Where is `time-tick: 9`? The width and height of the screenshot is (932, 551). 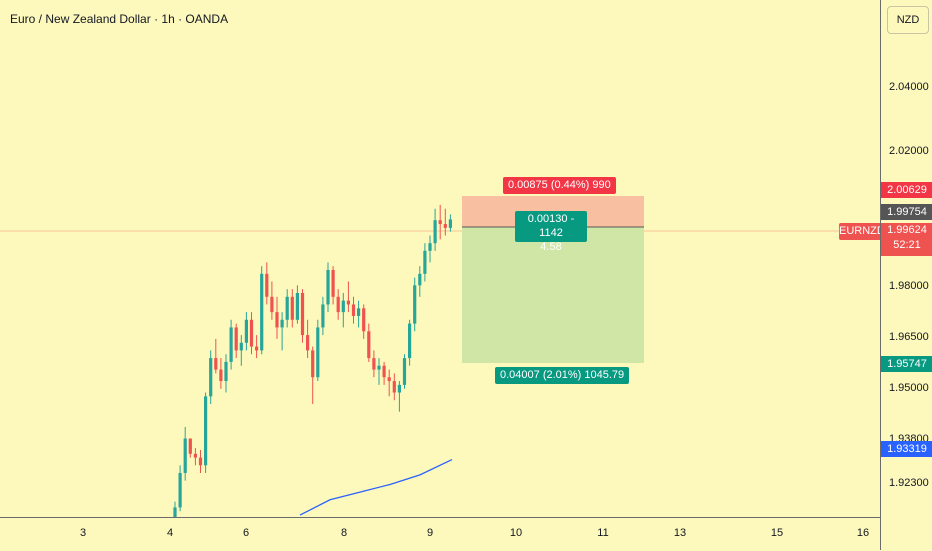 time-tick: 9 is located at coordinates (430, 533).